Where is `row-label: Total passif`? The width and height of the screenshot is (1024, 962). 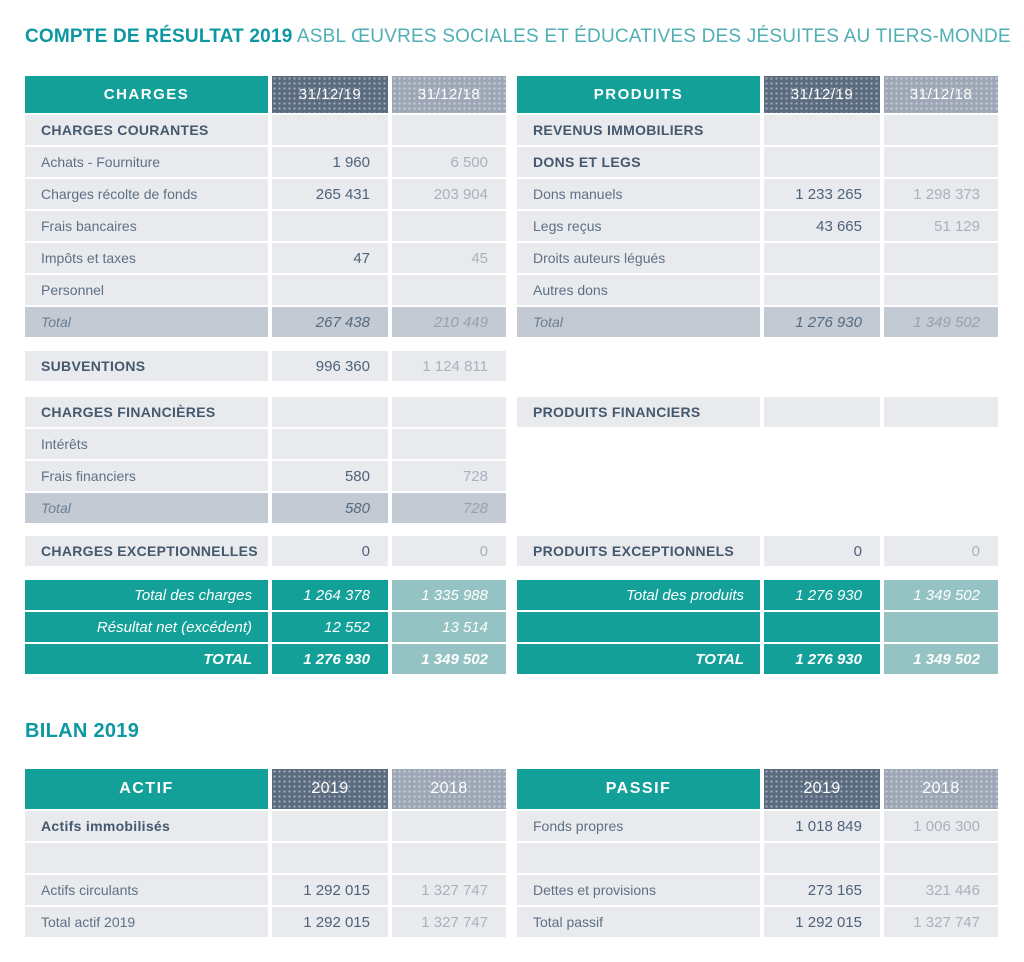 row-label: Total passif is located at coordinates (638, 922).